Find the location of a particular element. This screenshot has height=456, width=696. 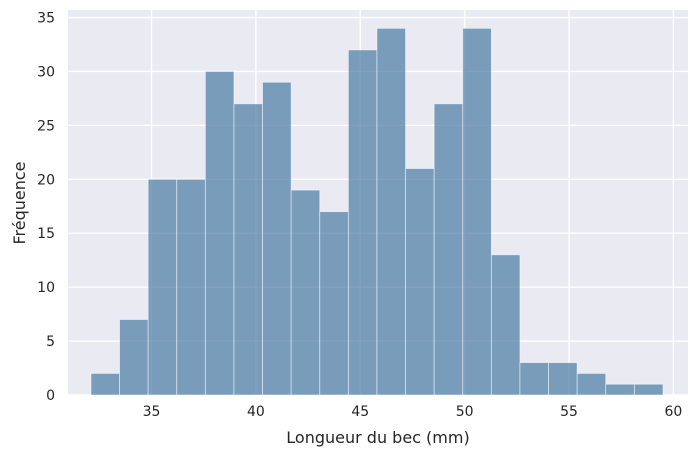

x-tick-labels: 35 40 45 50 55 60 is located at coordinates (413, 412).